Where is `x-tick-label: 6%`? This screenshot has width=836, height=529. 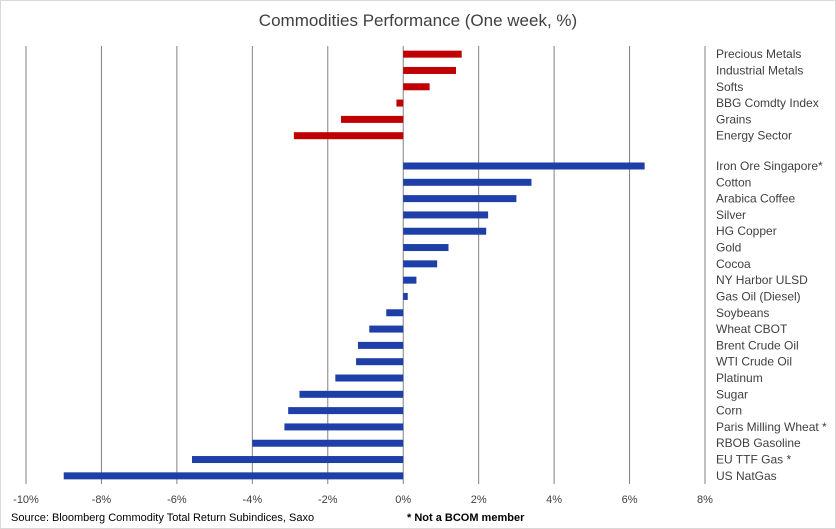 x-tick-label: 6% is located at coordinates (630, 500).